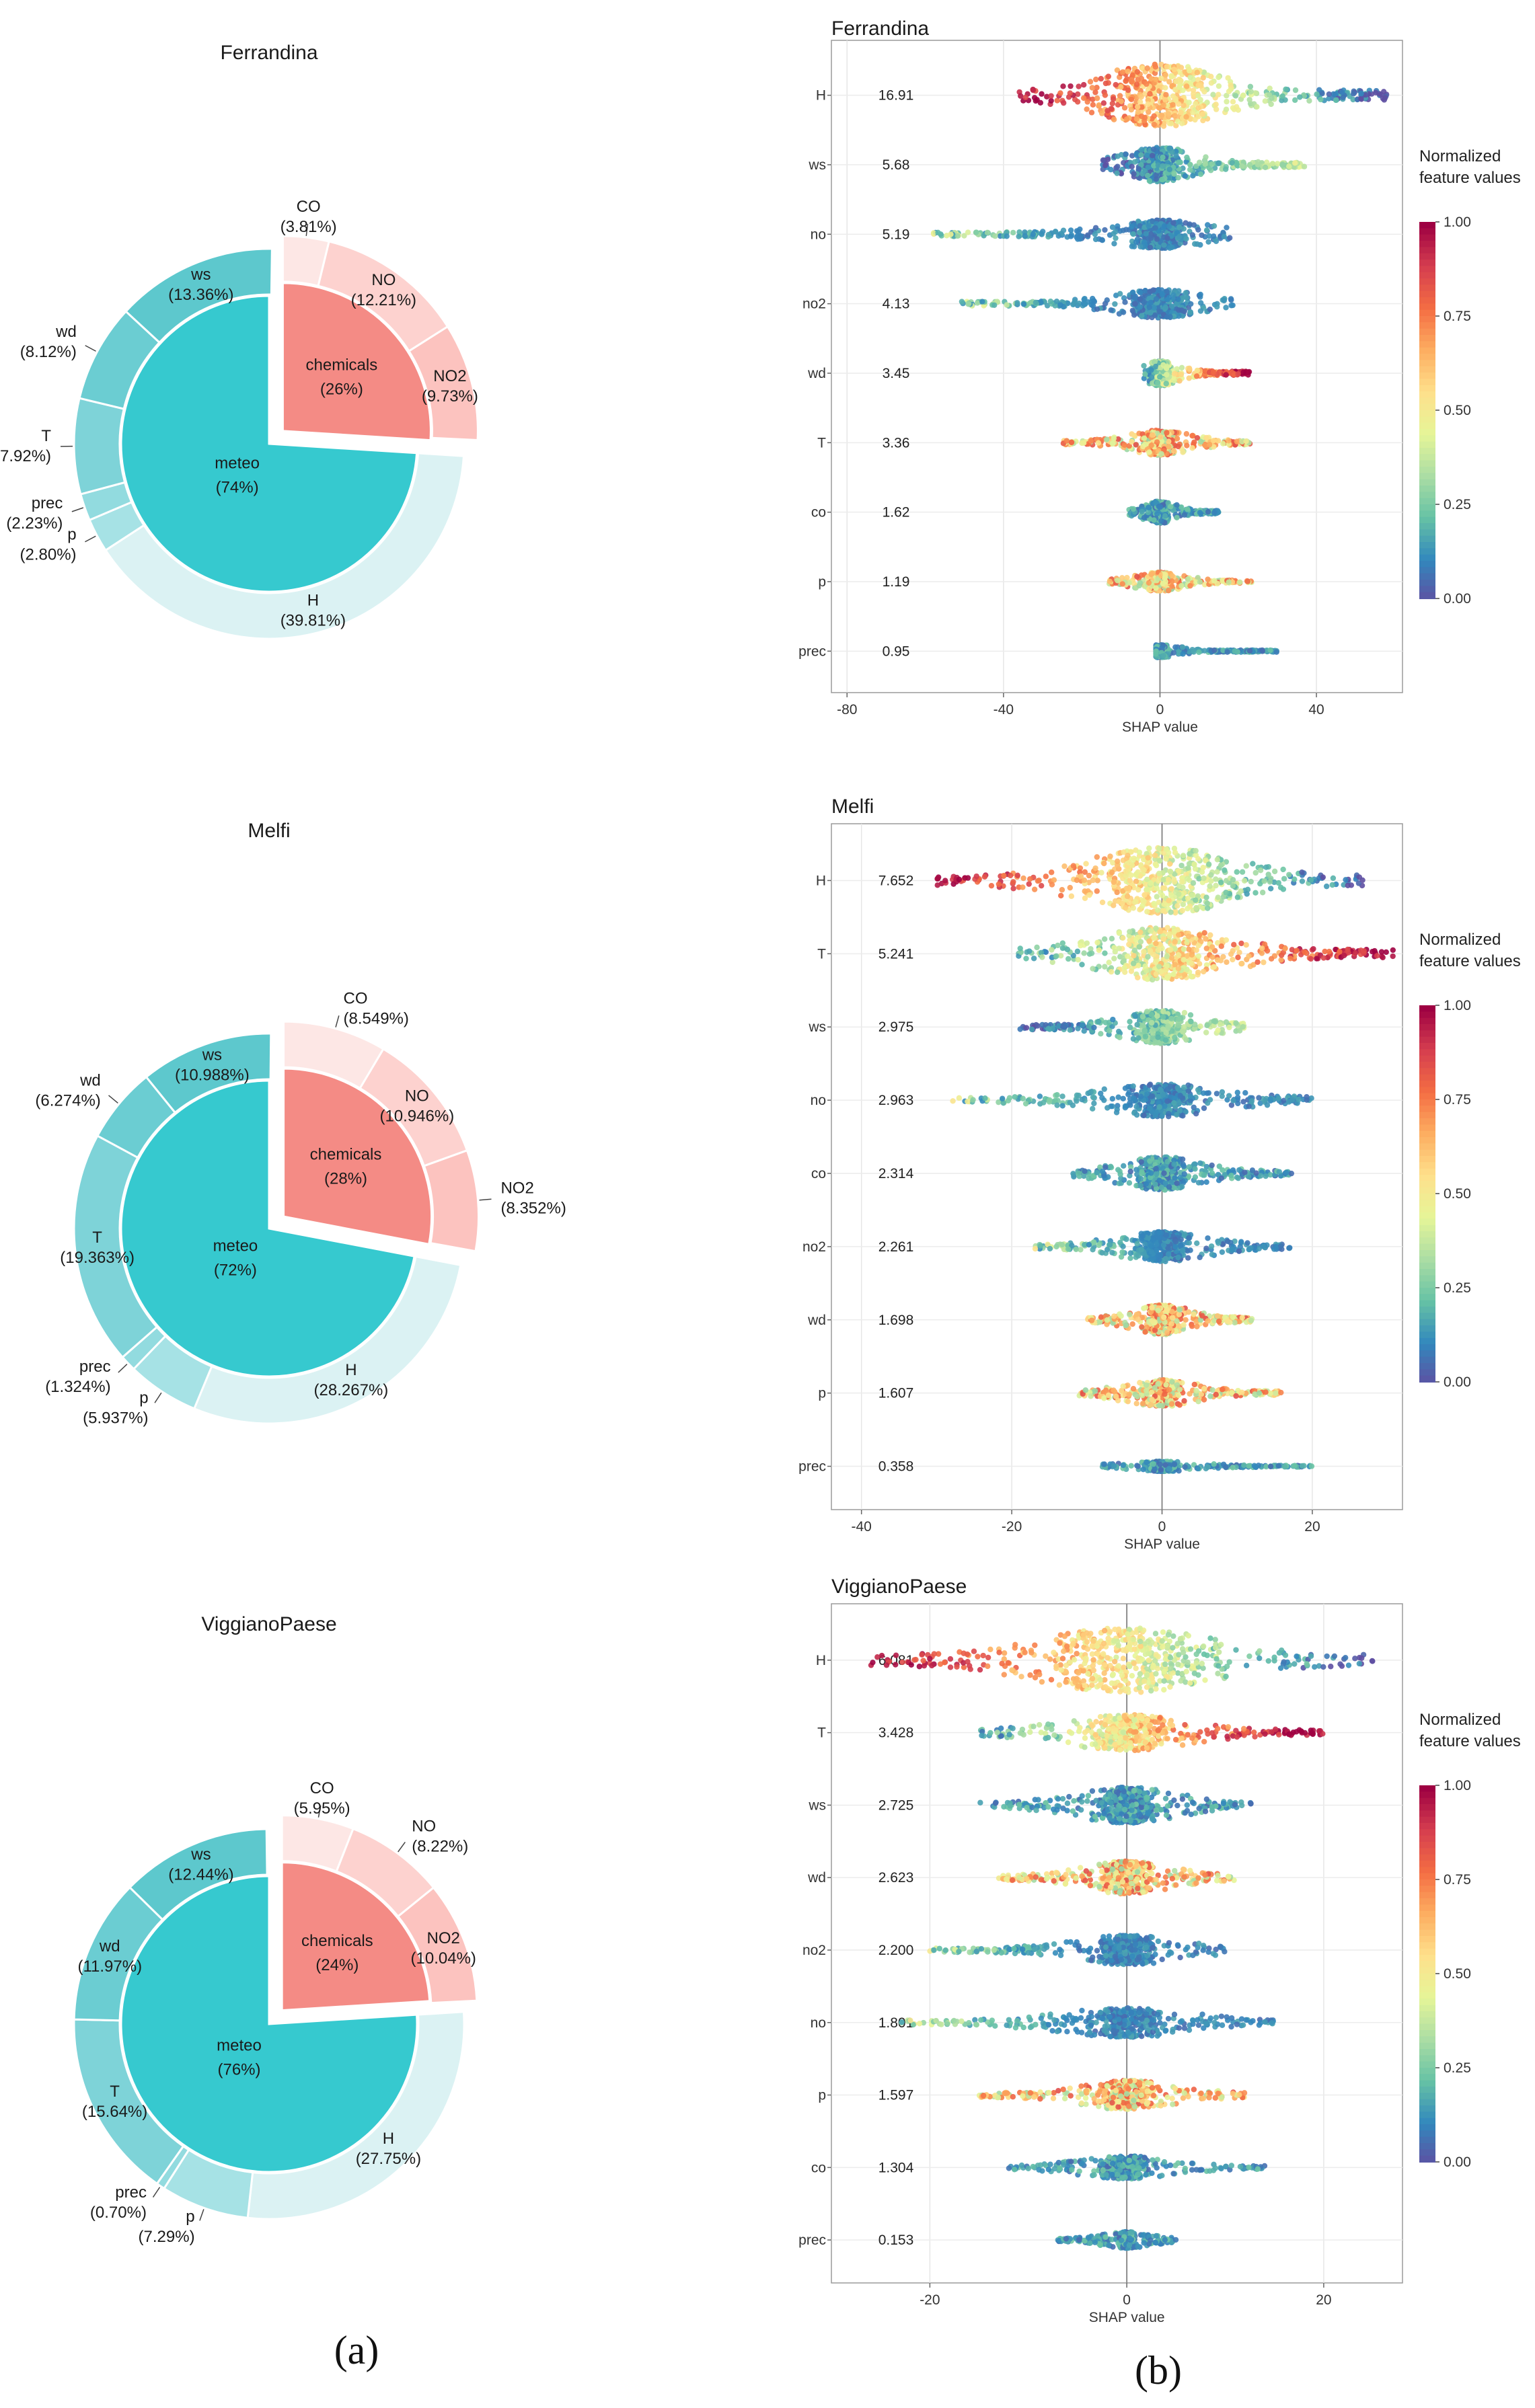 This screenshot has height=2408, width=1535. Describe the element at coordinates (201, 1875) in the screenshot. I see `pie-pct-ws: (12.44%)` at that location.